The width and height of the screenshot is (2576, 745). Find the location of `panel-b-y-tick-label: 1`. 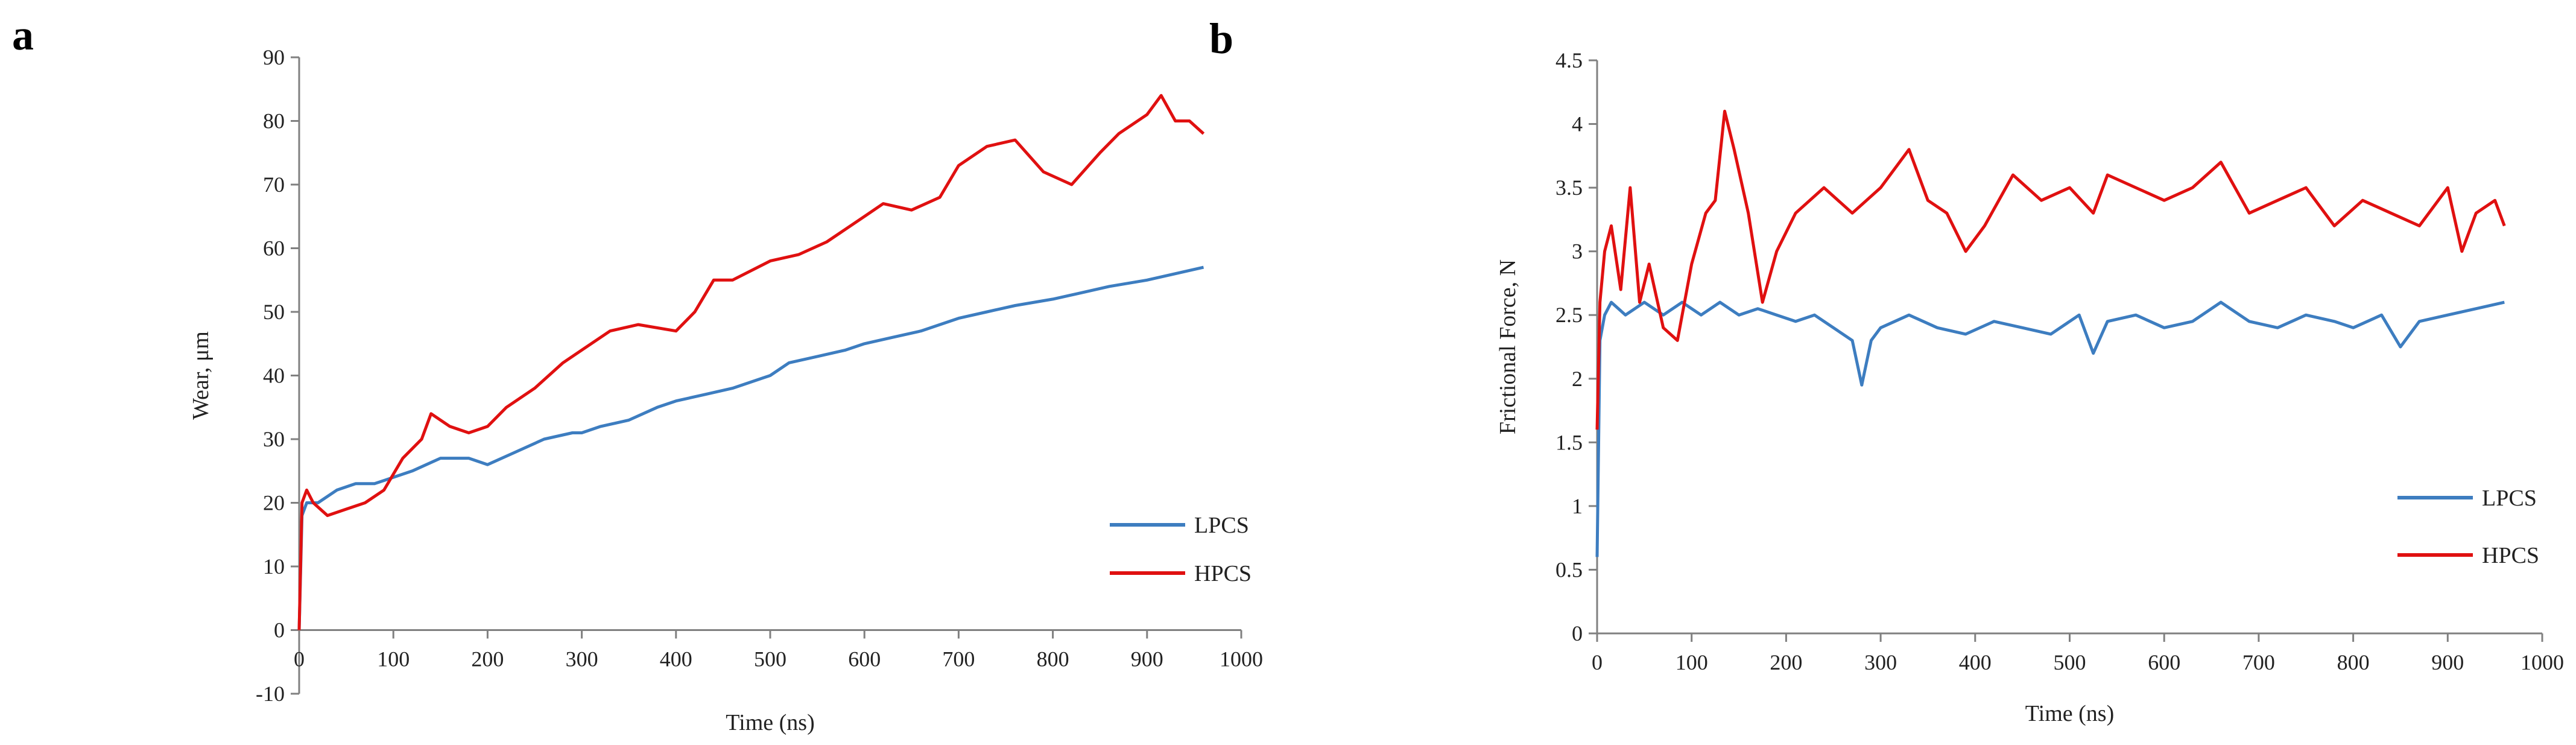

panel-b-y-tick-label: 1 is located at coordinates (1577, 506).